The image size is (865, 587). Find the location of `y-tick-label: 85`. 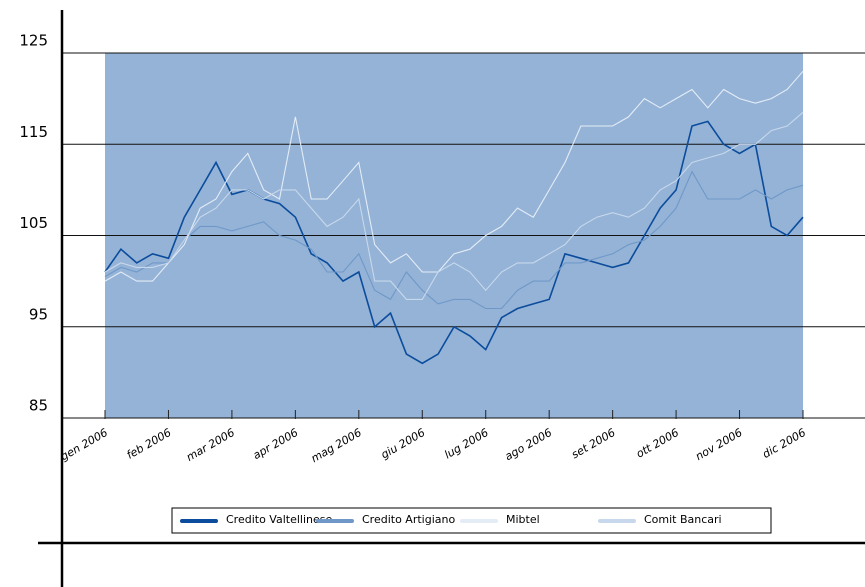

y-tick-label: 85 is located at coordinates (38, 406).